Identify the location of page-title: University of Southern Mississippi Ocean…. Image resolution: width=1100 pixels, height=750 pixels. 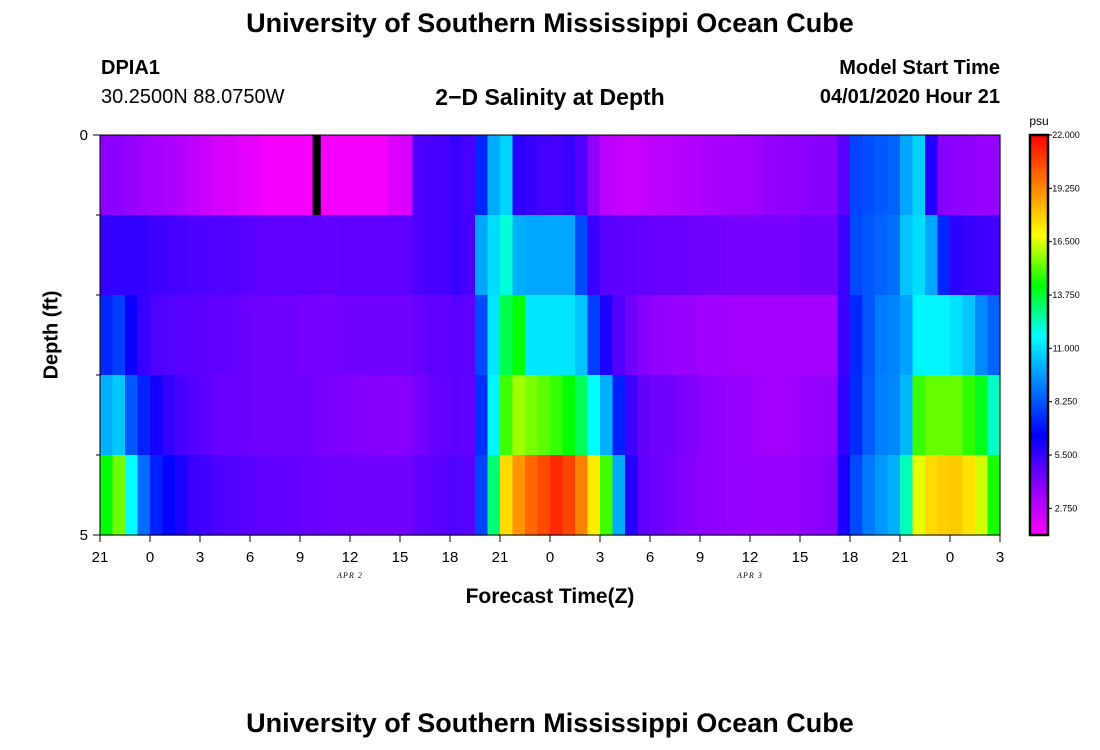
(550, 23).